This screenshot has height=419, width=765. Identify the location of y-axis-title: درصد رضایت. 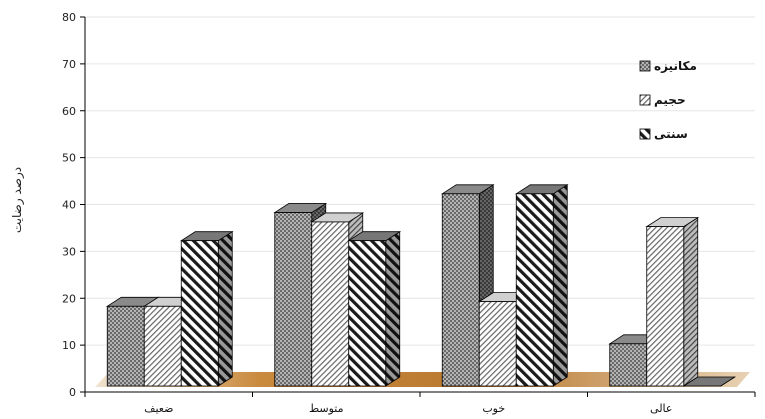
(17, 200).